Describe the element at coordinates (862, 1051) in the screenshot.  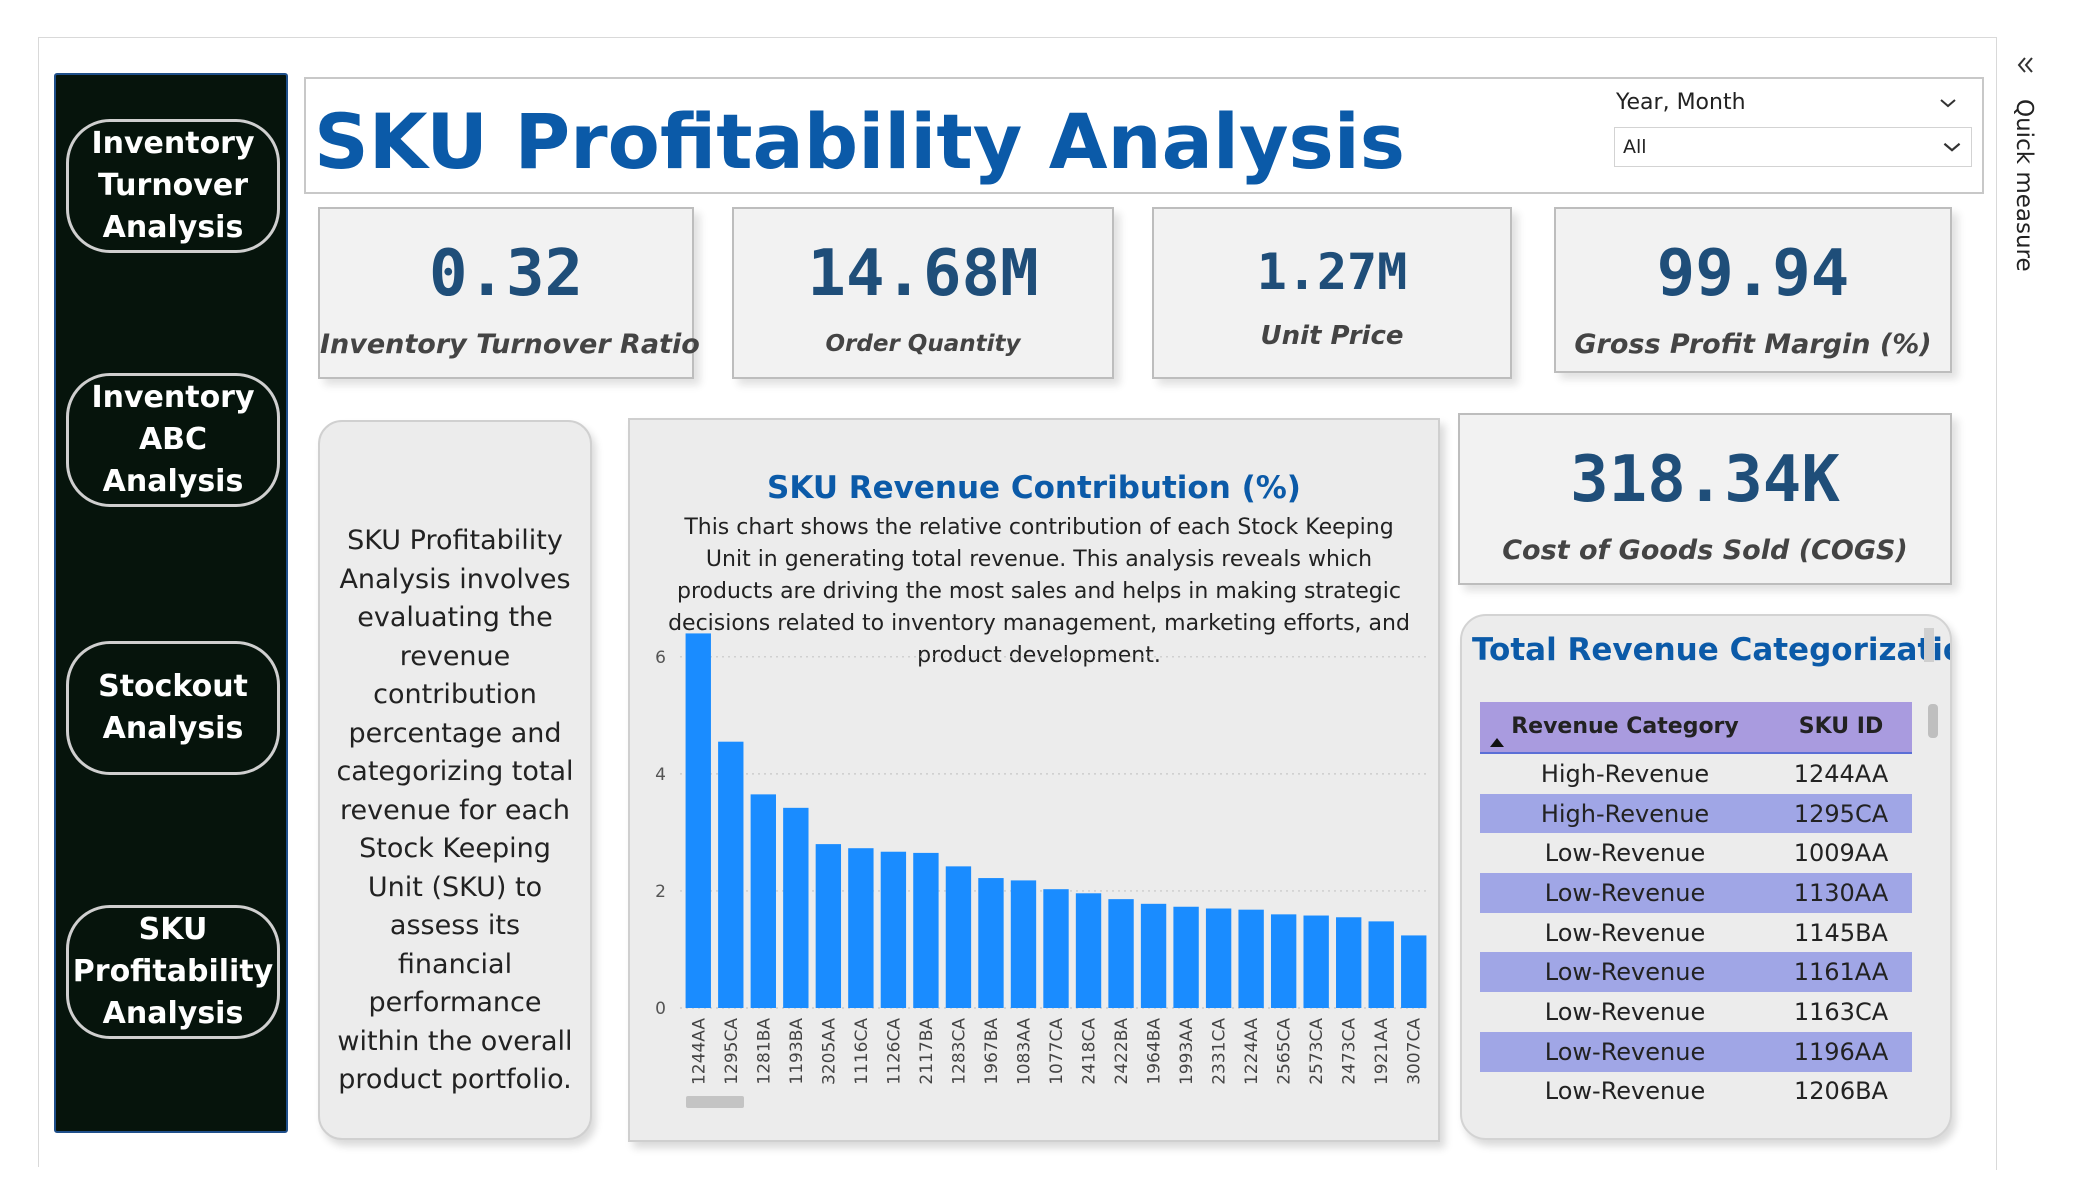
I see `x-tick-label: 1116CA` at that location.